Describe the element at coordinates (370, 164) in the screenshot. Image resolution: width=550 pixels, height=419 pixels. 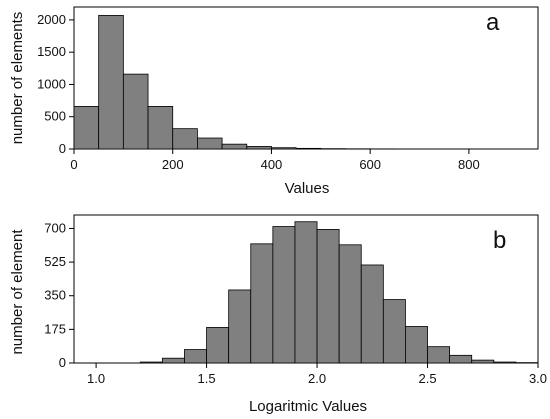
I see `panel-a-x-tick-label-3: 600` at that location.